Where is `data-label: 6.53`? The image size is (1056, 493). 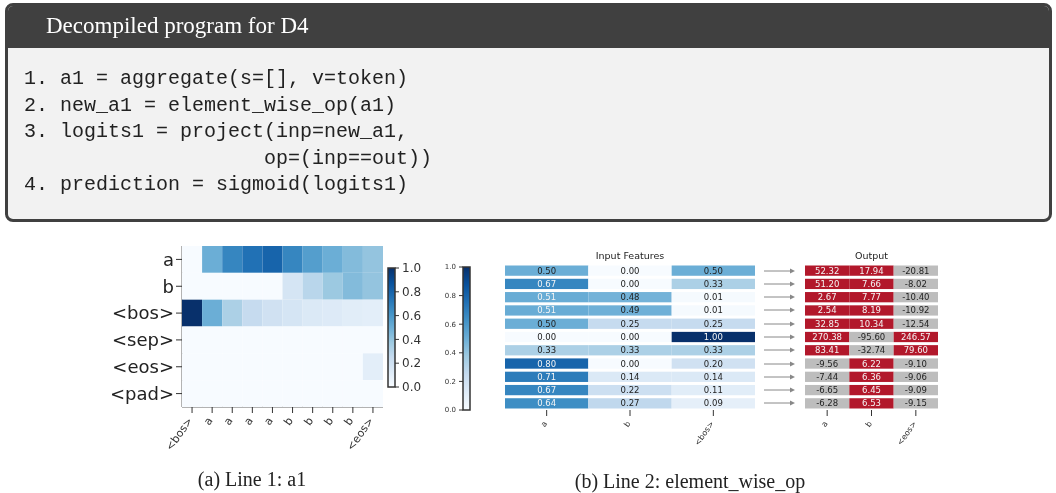 data-label: 6.53 is located at coordinates (871, 403).